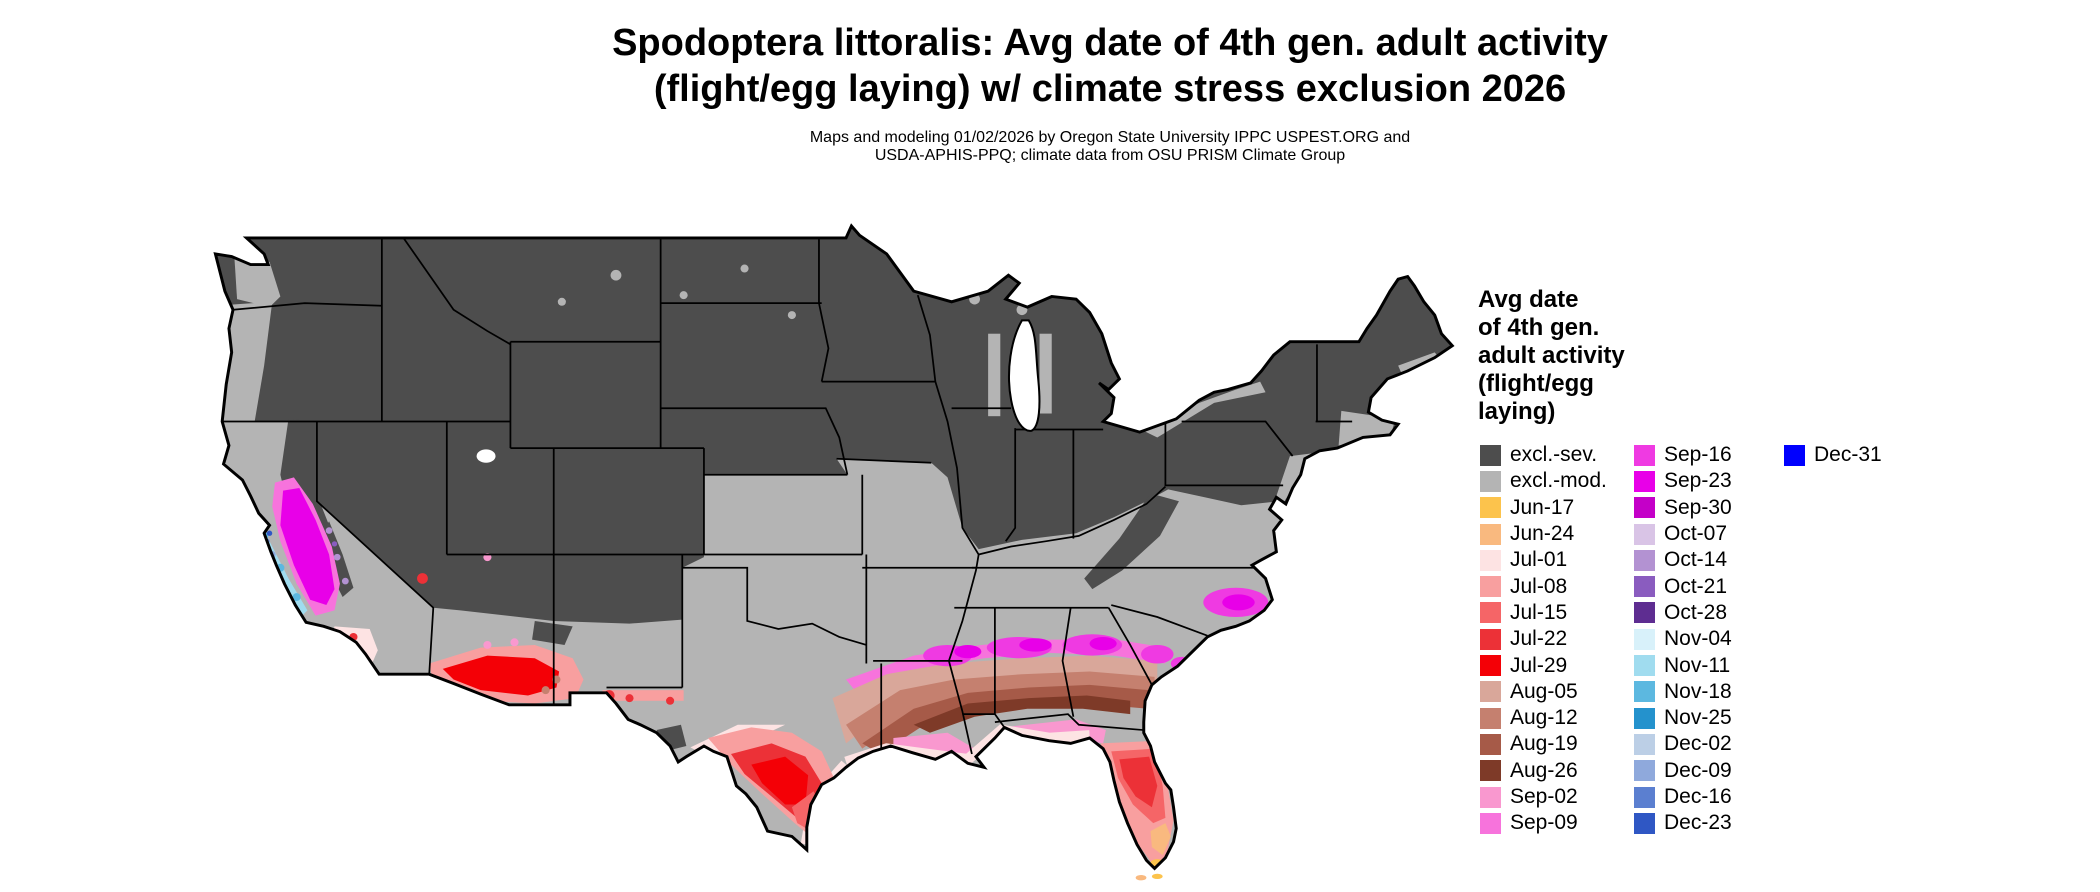 The width and height of the screenshot is (2100, 892). Describe the element at coordinates (1149, 877) in the screenshot. I see `florida-keys-dots` at that location.